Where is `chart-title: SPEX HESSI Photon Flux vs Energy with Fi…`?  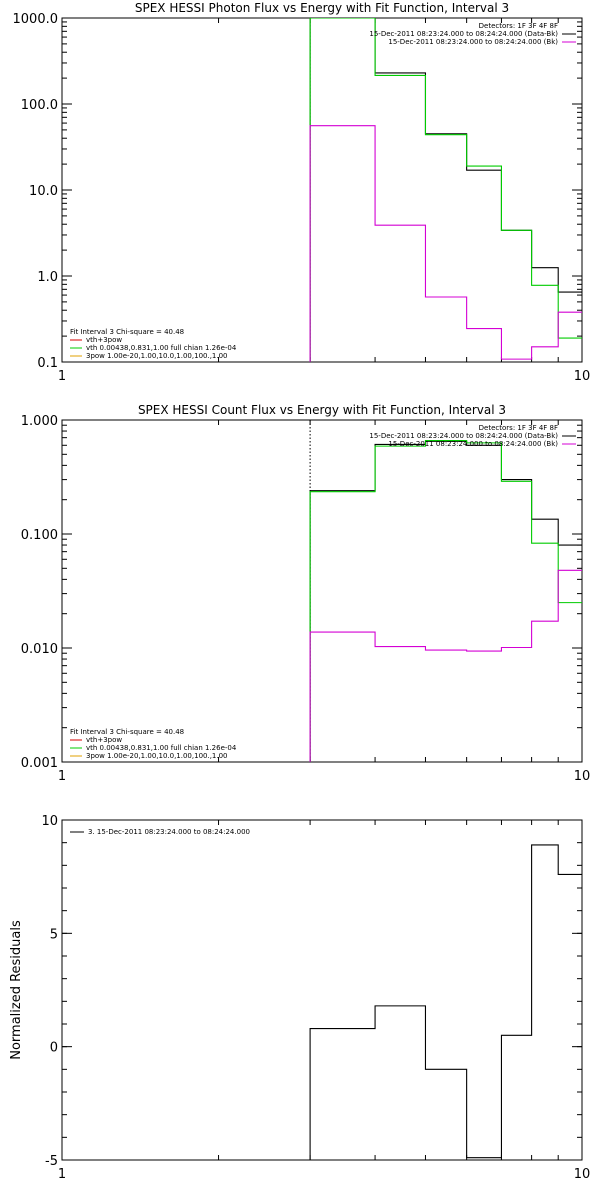 chart-title: SPEX HESSI Photon Flux vs Energy with Fi… is located at coordinates (322, 8).